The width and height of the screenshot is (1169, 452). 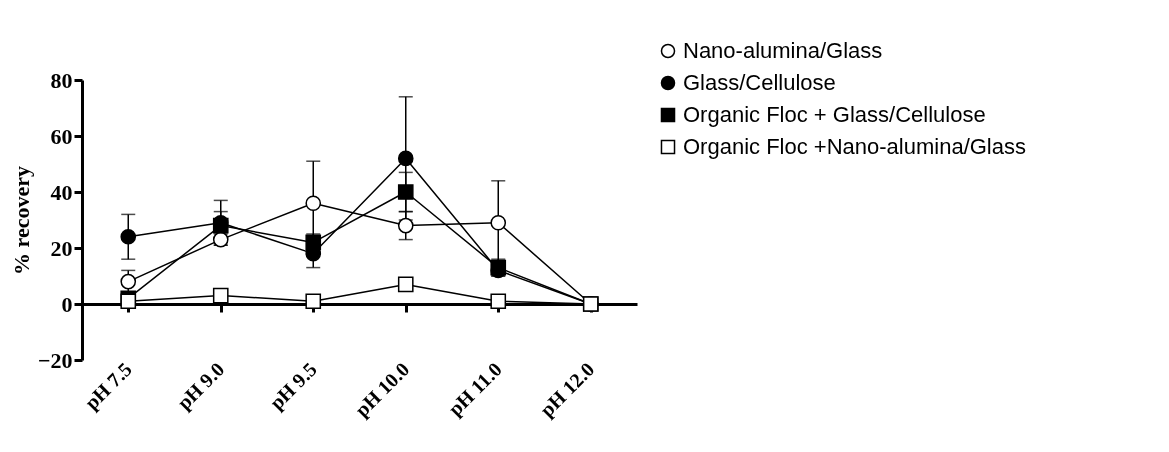 I want to click on x-tick-label: pH 9.5, so click(x=293, y=386).